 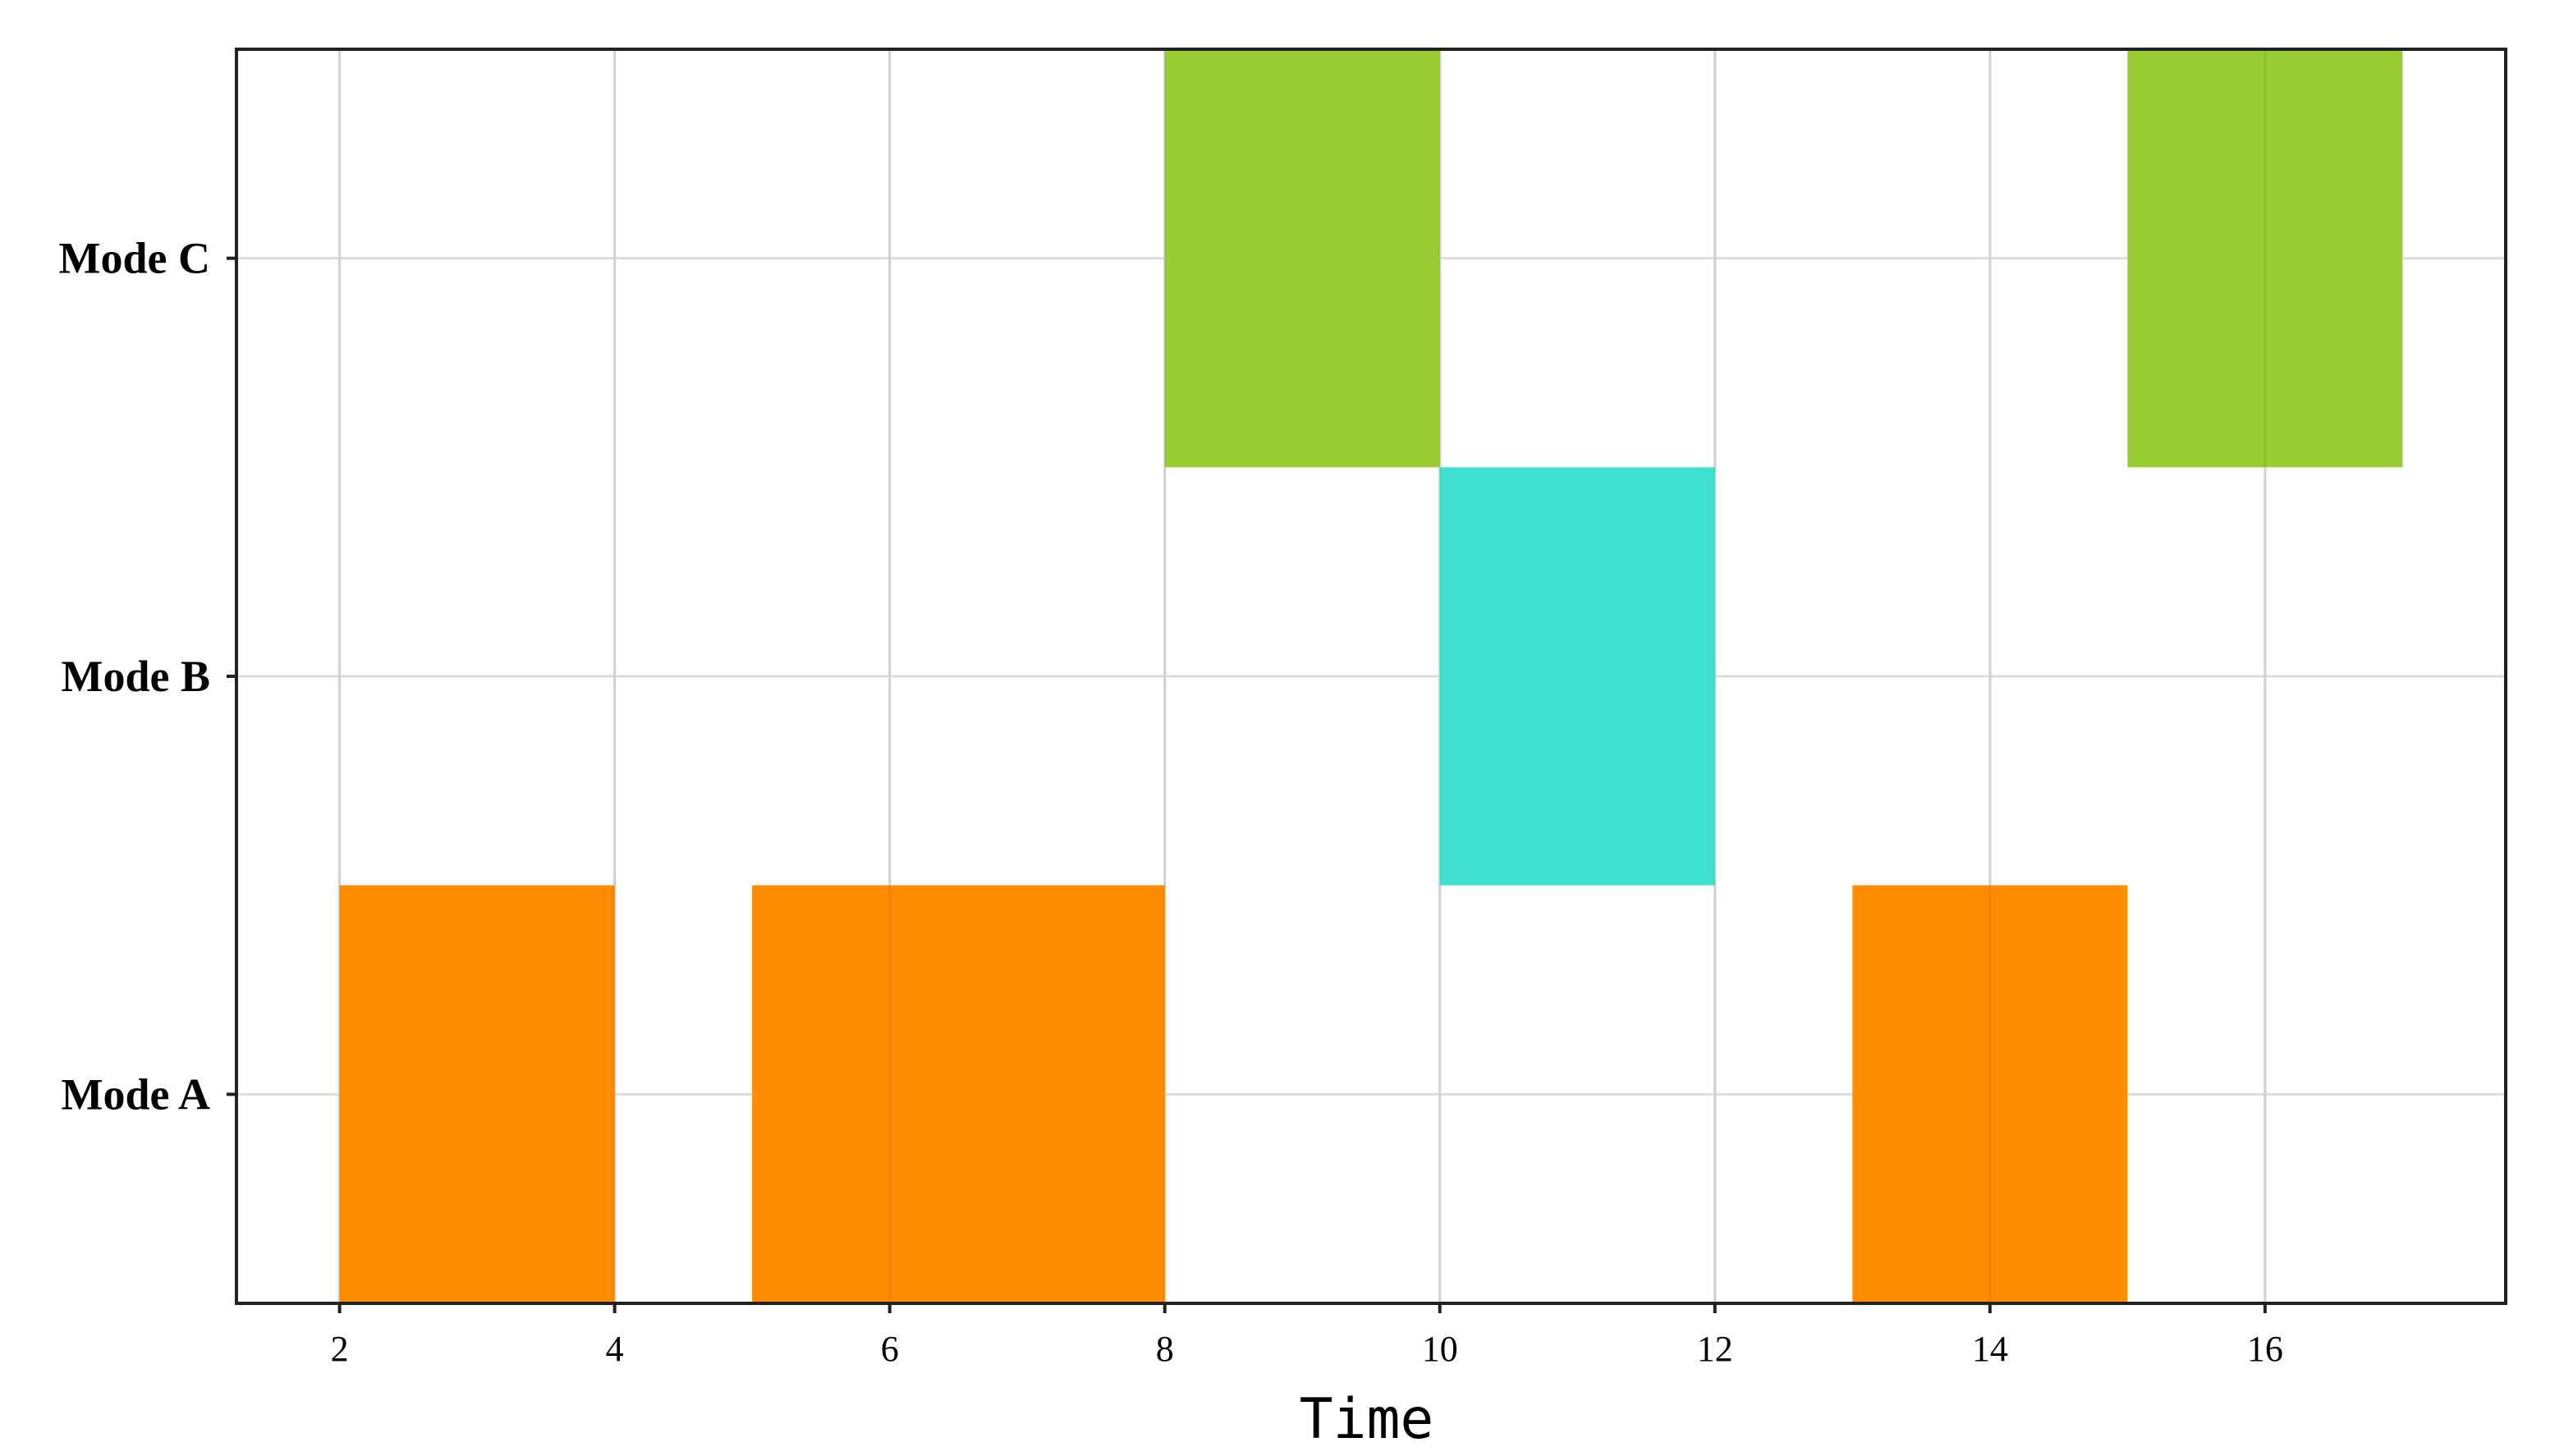 I want to click on x-tick-label: 10, so click(x=1440, y=1349).